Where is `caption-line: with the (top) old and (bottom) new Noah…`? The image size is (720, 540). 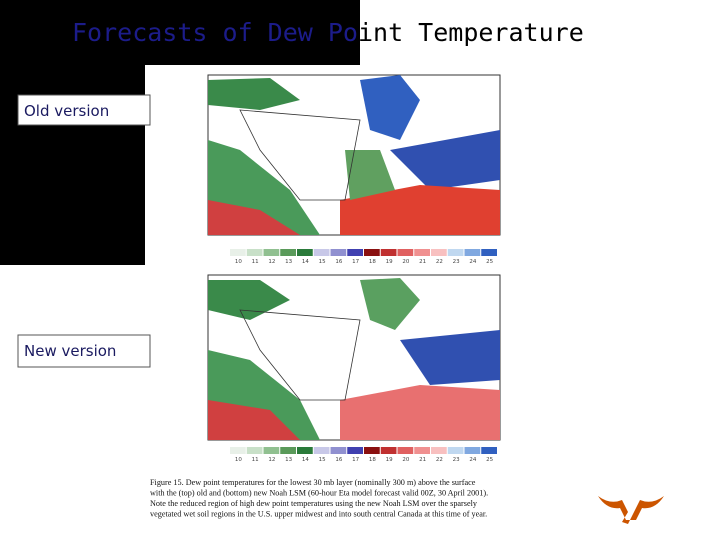
caption-line: with the (top) old and (bottom) new Noah… is located at coordinates (319, 493).